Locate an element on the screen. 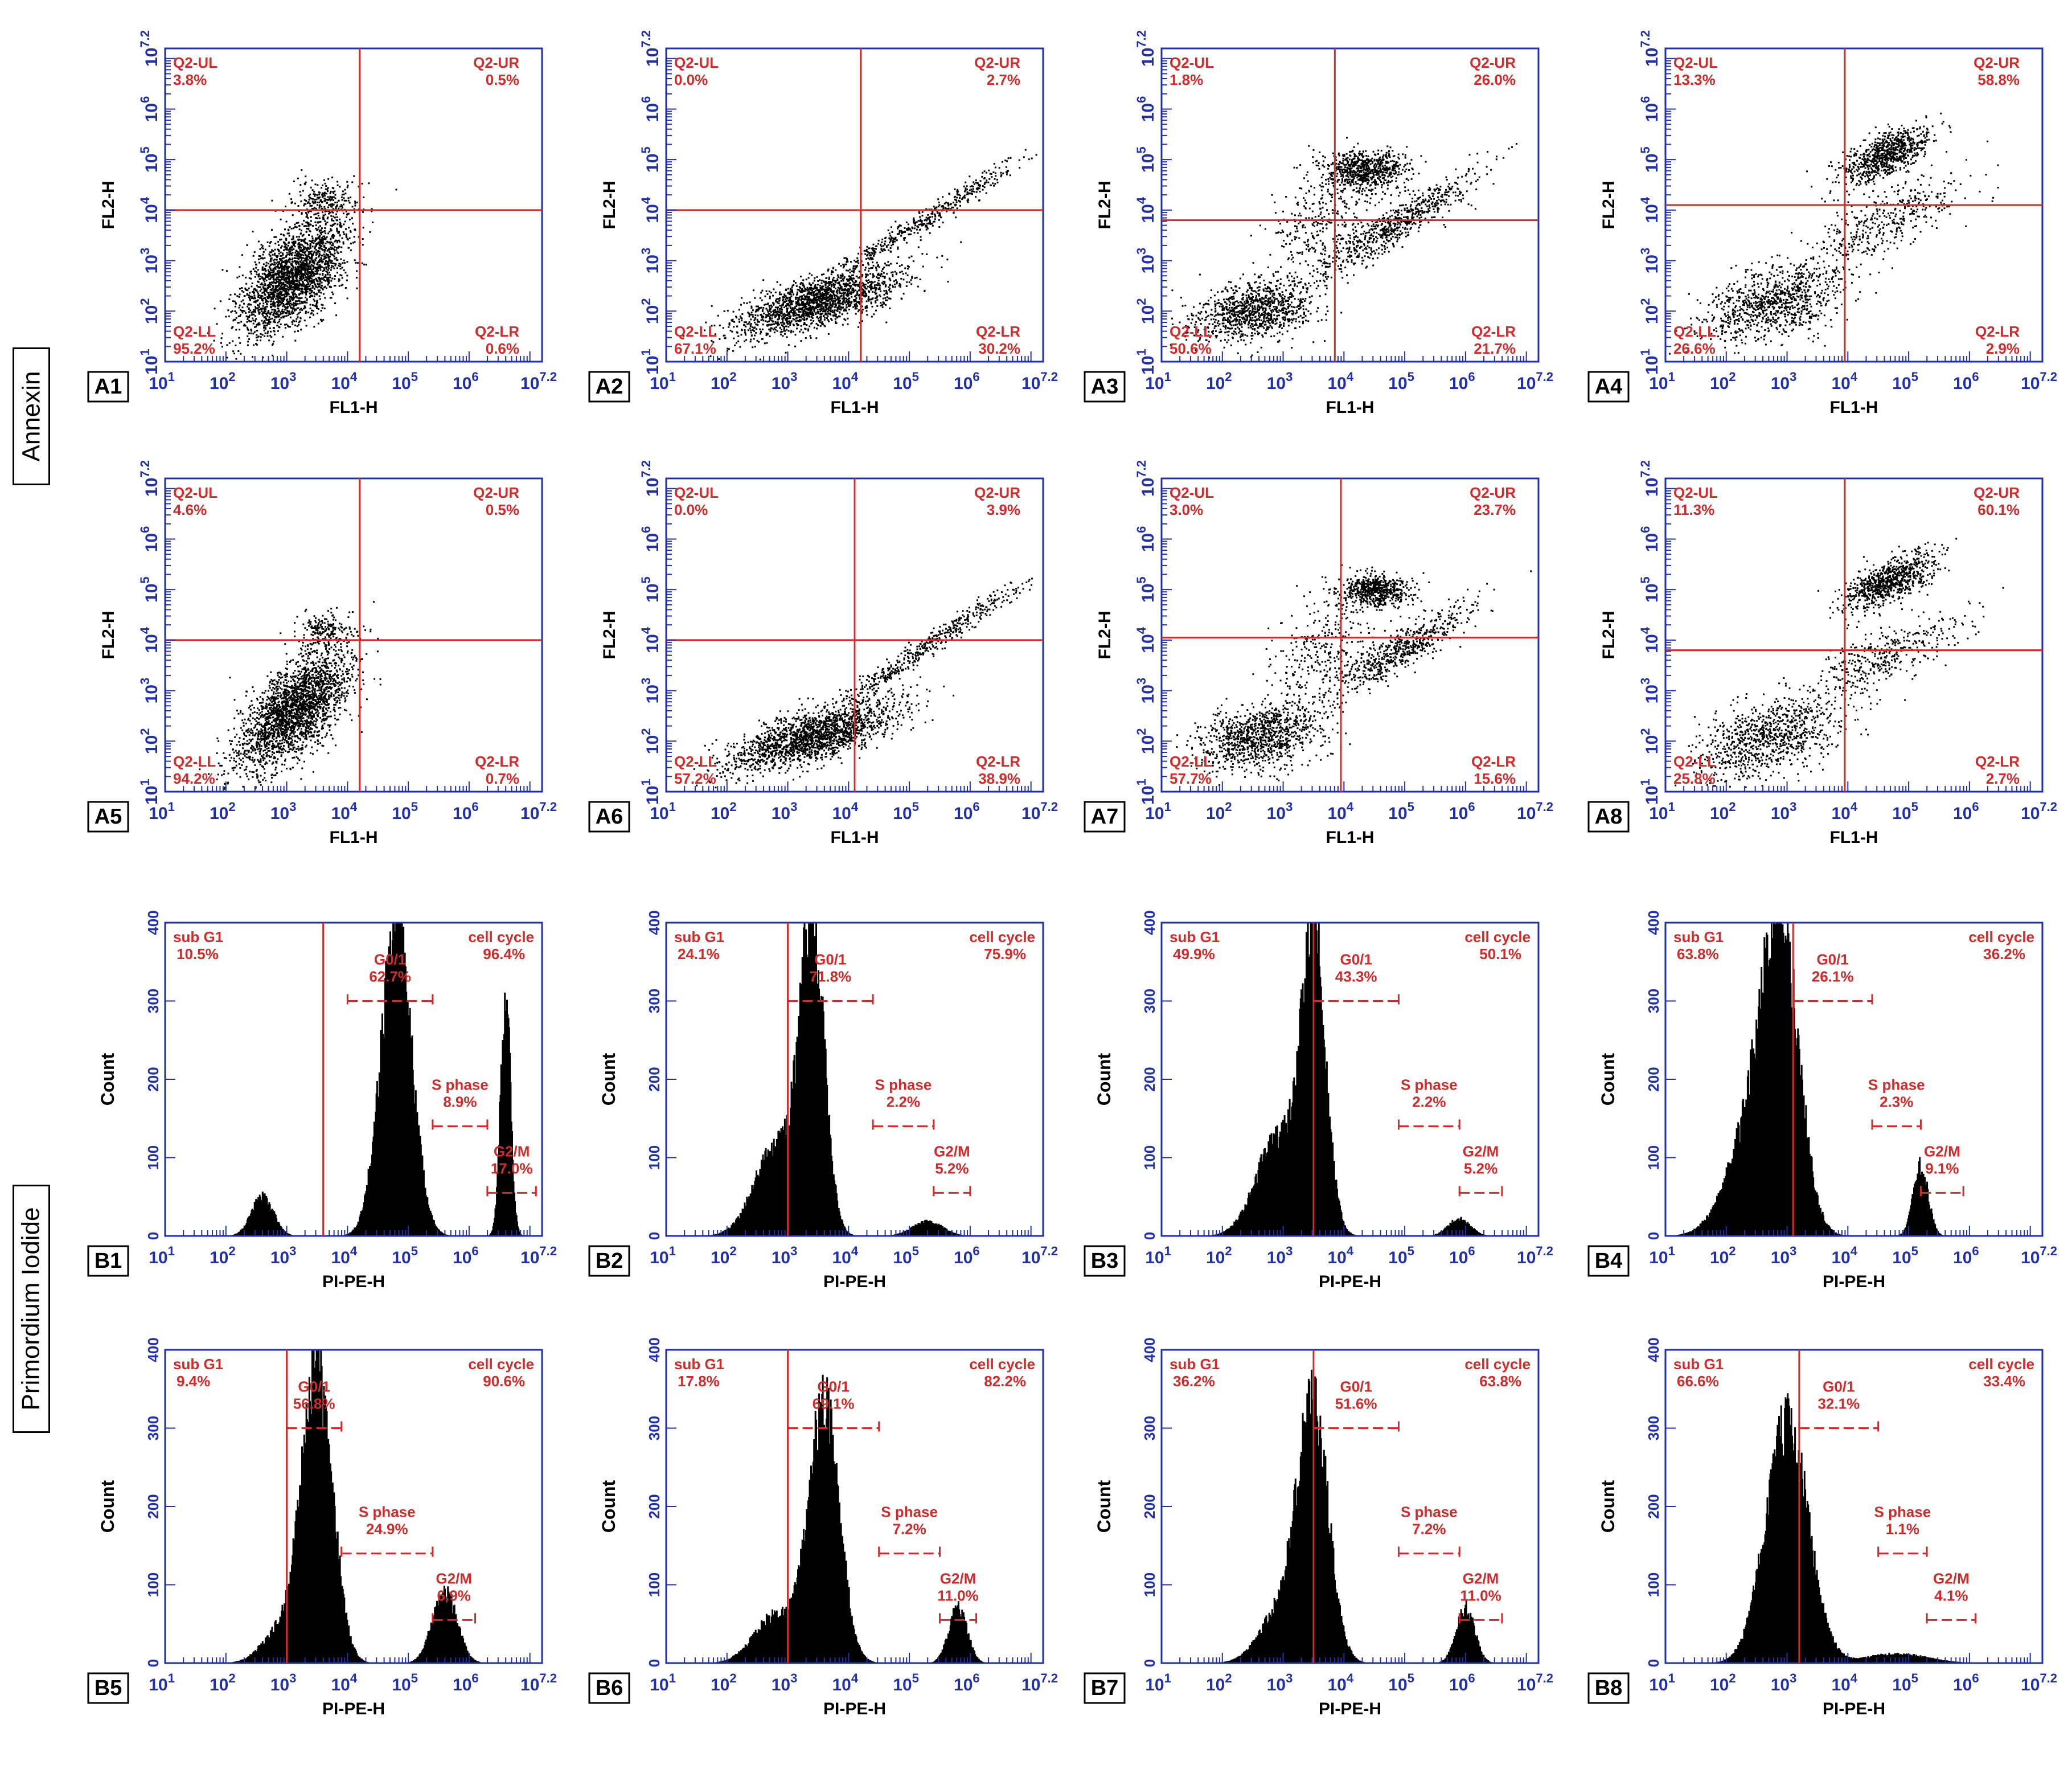  annexin-A7-ll-name: Q2-LL is located at coordinates (1191, 761).